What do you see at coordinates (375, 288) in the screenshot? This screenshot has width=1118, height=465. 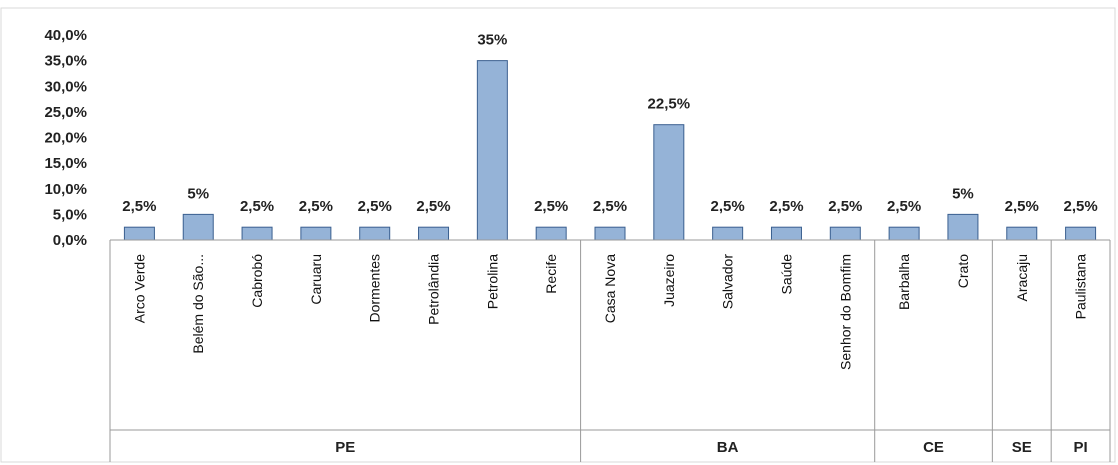 I see `x-category-label: Dormentes` at bounding box center [375, 288].